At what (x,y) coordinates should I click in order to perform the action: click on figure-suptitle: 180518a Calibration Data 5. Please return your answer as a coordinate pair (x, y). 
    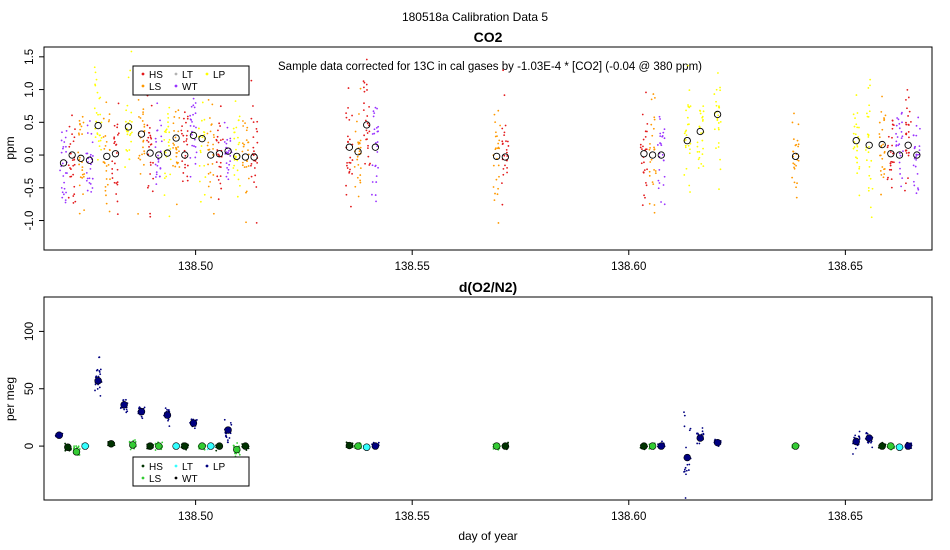
    Looking at the image, I should click on (475, 17).